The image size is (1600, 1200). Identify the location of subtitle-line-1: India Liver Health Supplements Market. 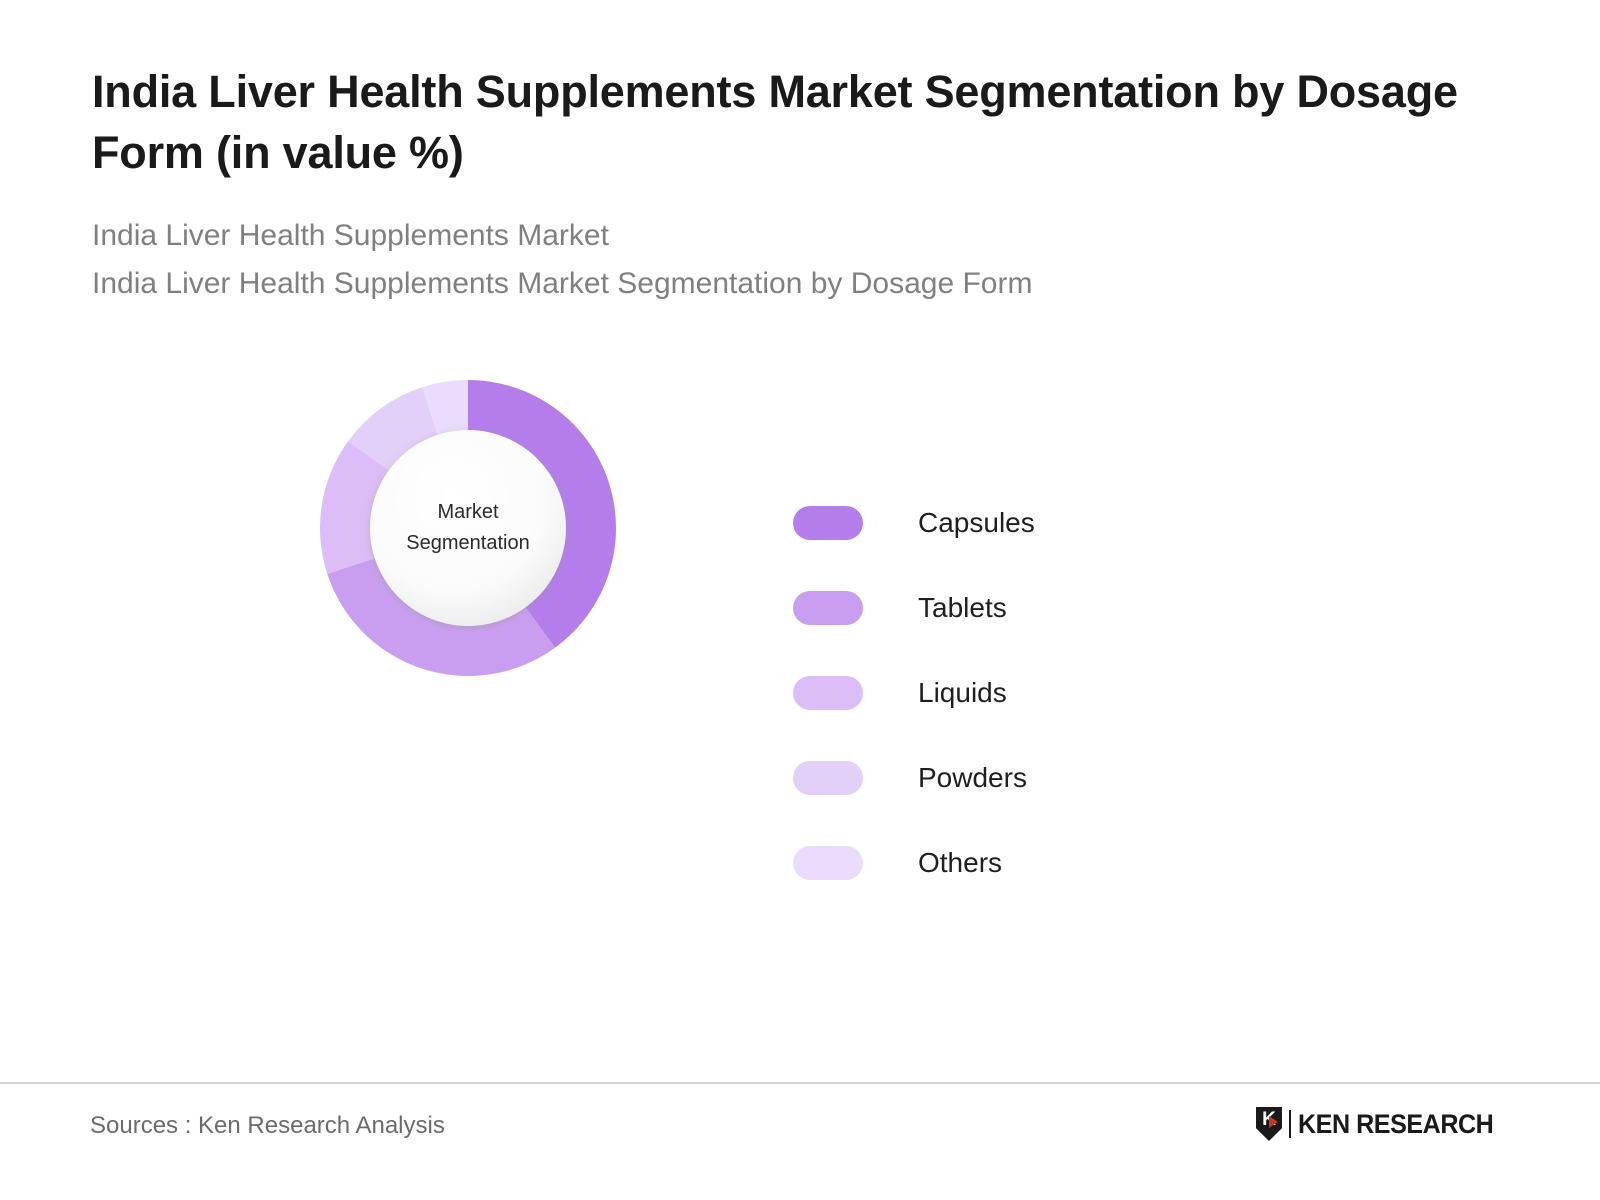
(350, 235).